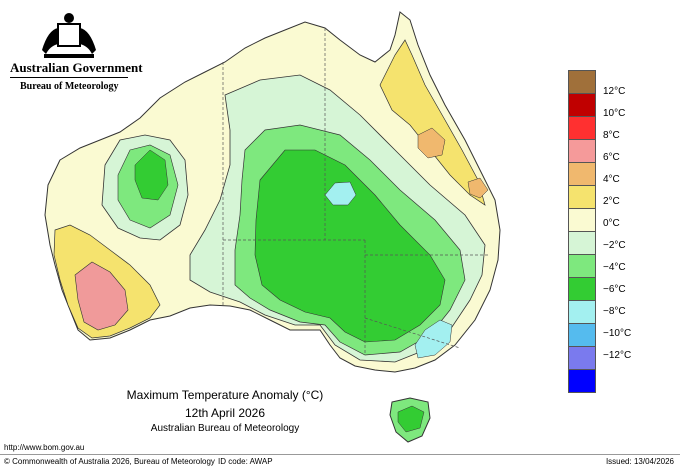  I want to click on warm-east-pocket, so click(431, 143).